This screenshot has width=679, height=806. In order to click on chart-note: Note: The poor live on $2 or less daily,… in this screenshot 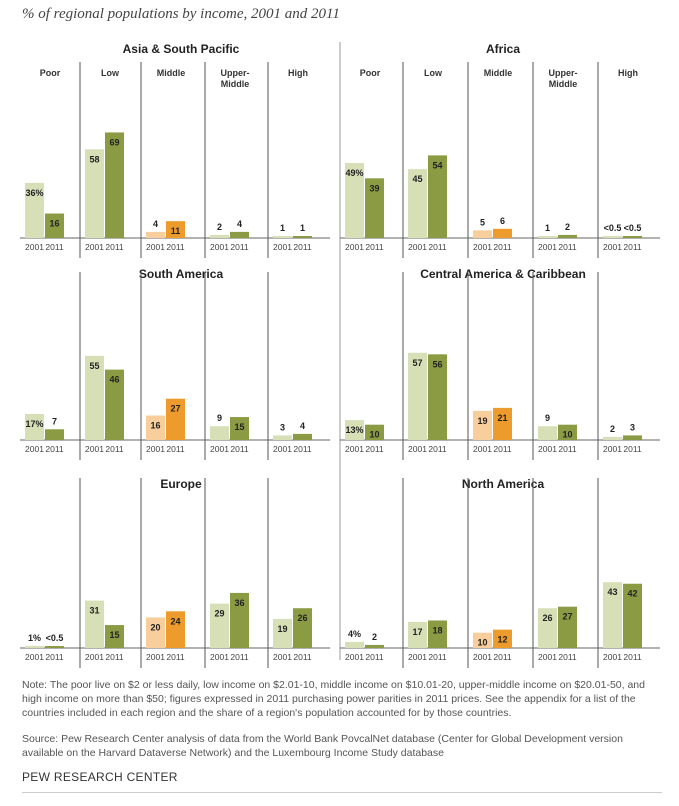, I will do `click(333, 699)`.